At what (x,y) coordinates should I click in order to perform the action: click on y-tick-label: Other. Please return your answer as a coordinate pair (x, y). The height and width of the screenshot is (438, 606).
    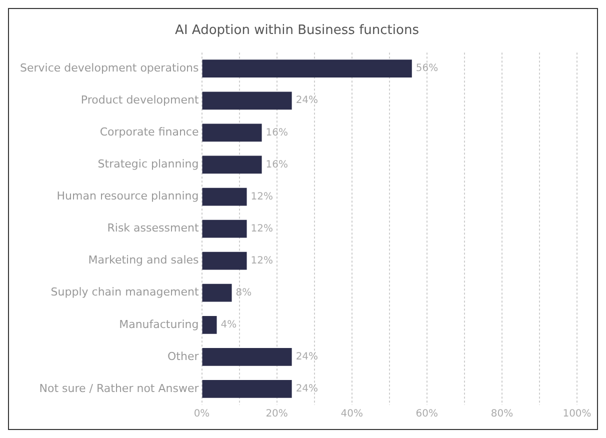
    Looking at the image, I should click on (184, 356).